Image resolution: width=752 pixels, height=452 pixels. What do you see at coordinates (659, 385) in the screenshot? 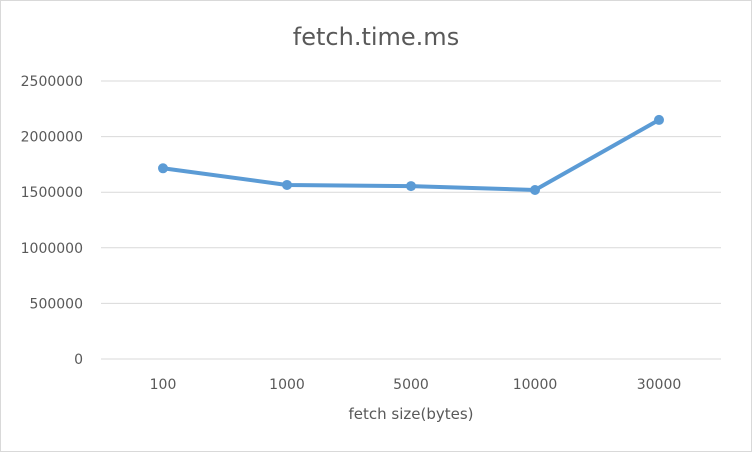
I see `x-tick-label: 30000` at bounding box center [659, 385].